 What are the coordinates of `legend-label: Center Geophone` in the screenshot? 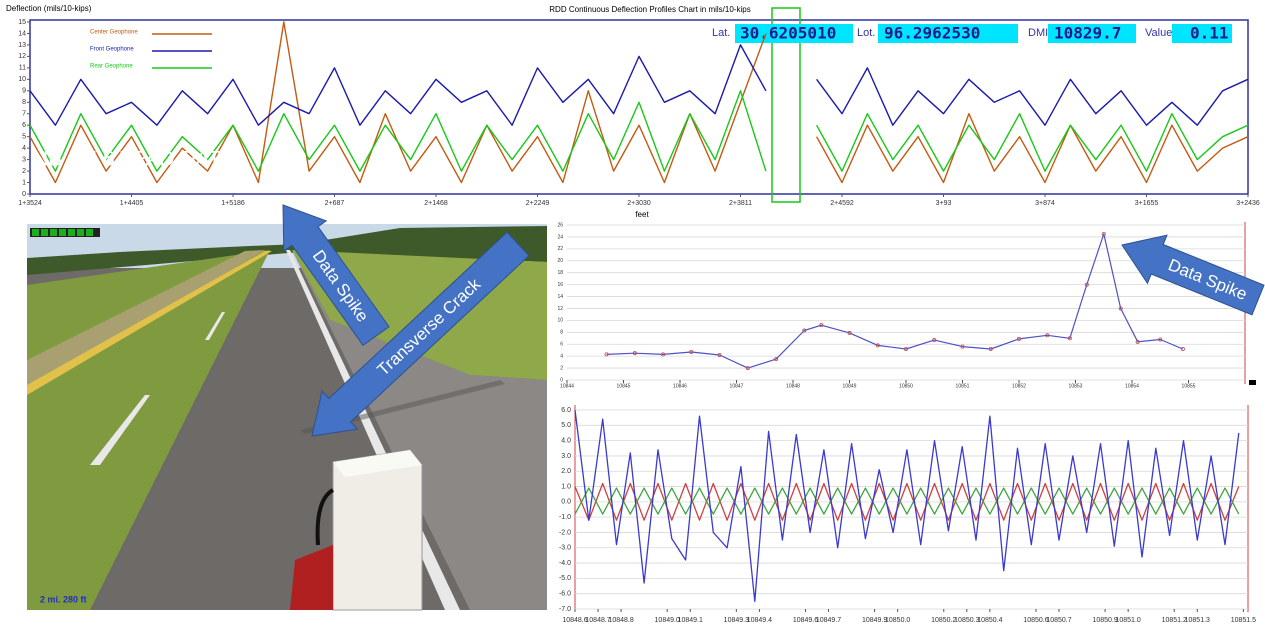 It's located at (114, 33).